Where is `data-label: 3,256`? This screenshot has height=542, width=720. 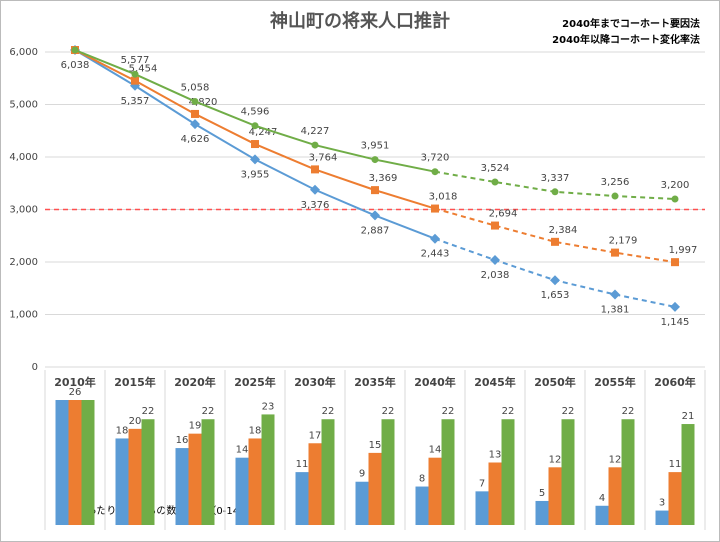 data-label: 3,256 is located at coordinates (615, 182).